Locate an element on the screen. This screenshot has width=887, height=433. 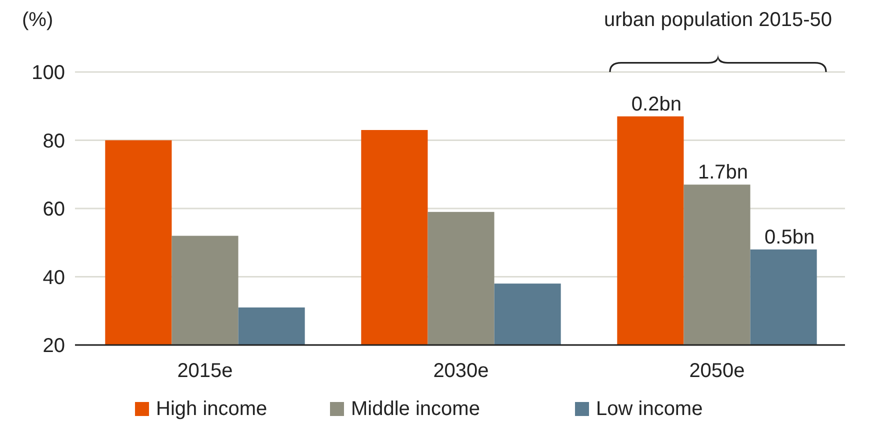
x-tick-label: 2015e is located at coordinates (205, 371).